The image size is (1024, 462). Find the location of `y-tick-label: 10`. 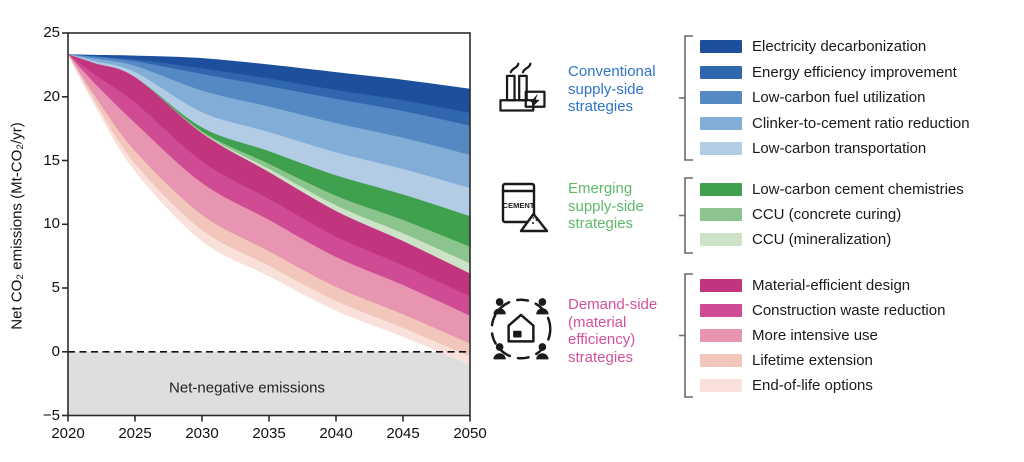

y-tick-label: 10 is located at coordinates (51, 224).